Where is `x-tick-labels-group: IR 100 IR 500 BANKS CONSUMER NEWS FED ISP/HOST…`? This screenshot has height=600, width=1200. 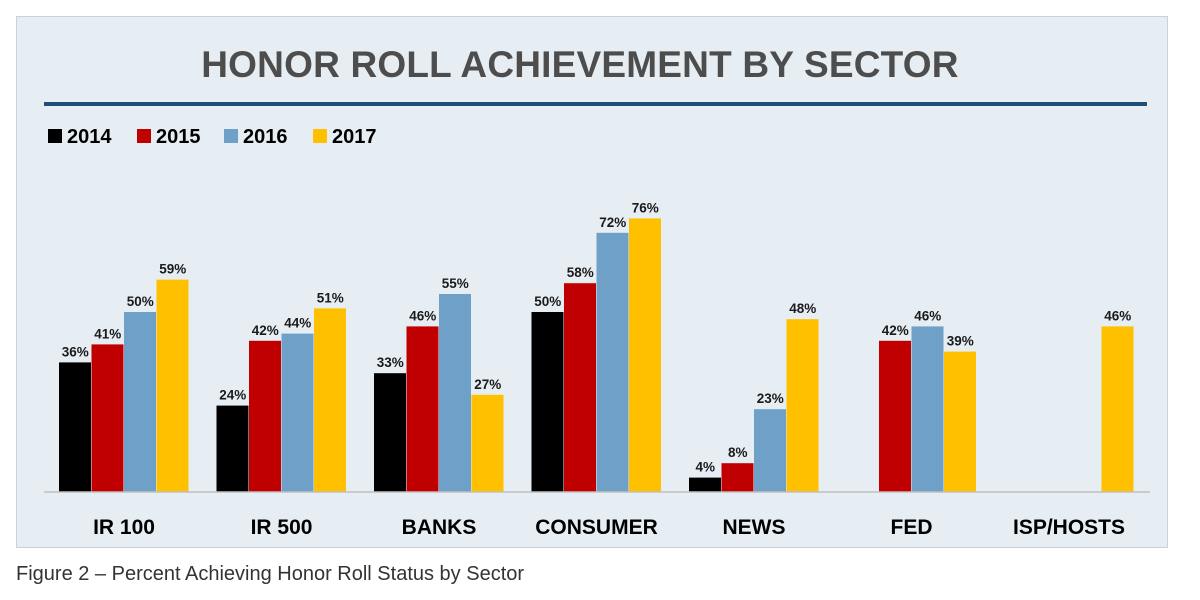
x-tick-labels-group: IR 100 IR 500 BANKS CONSUMER NEWS FED ISP/HOST… is located at coordinates (609, 527).